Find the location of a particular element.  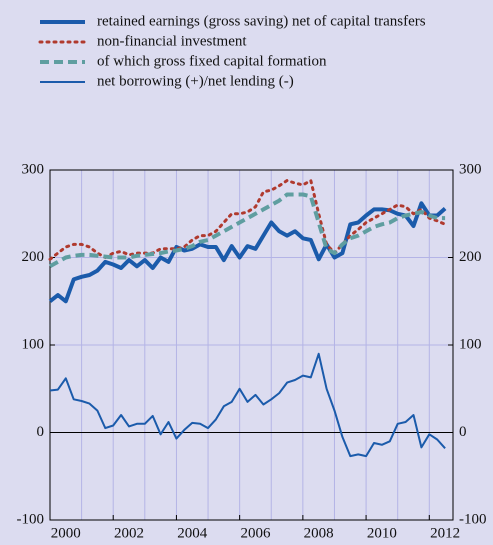

x-tick-label: 2000 is located at coordinates (66, 533).